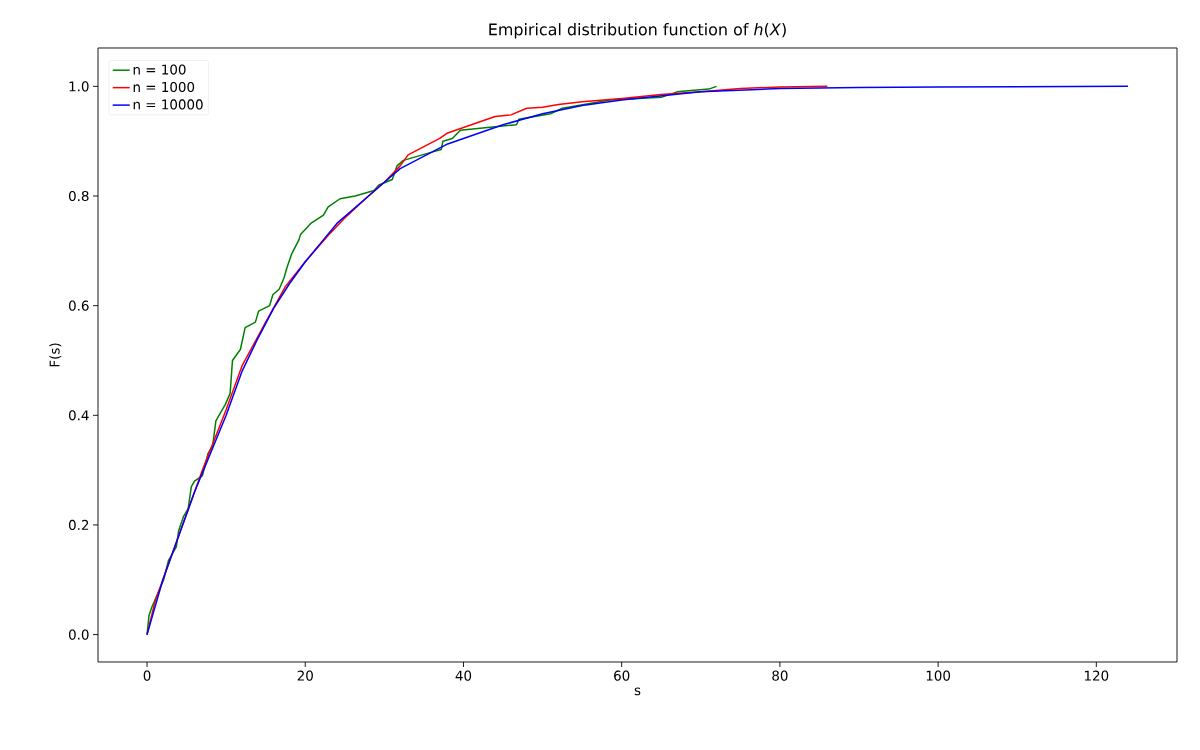  I want to click on x-tick-label: 60, so click(622, 675).